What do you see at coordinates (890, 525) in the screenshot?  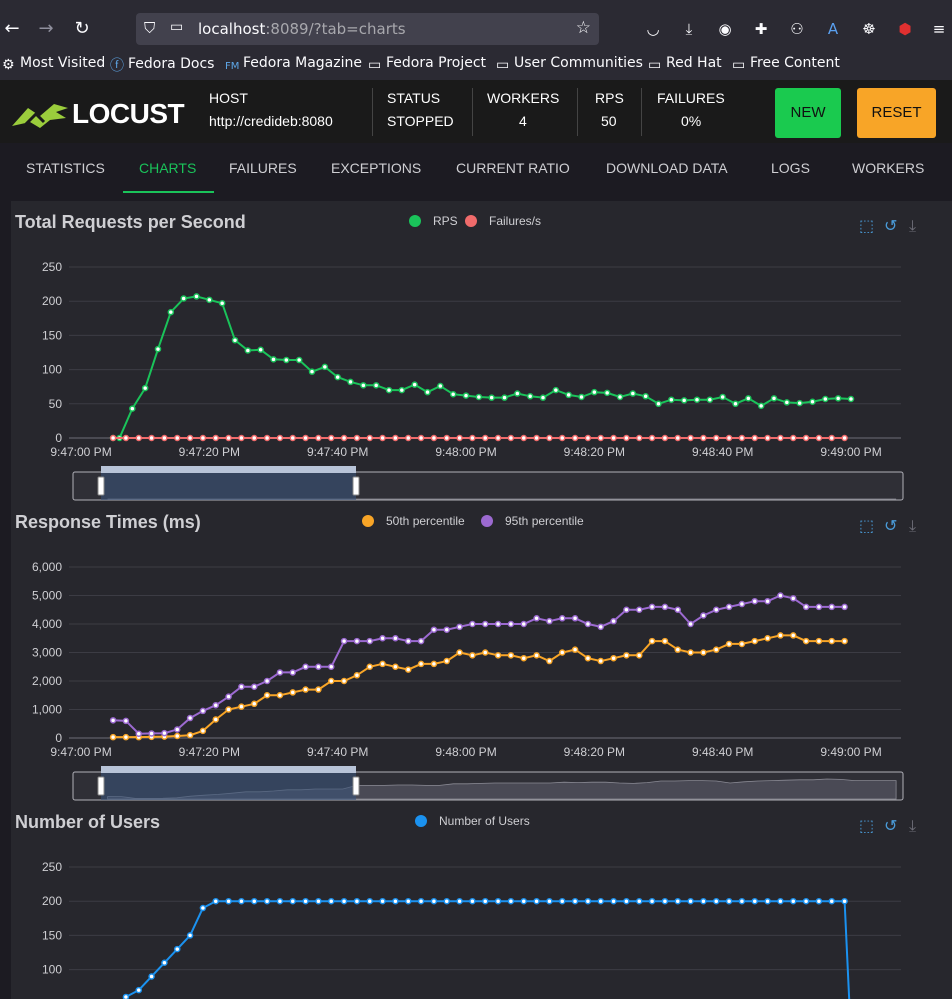 I see `zoom-reset-icon: ↺` at bounding box center [890, 525].